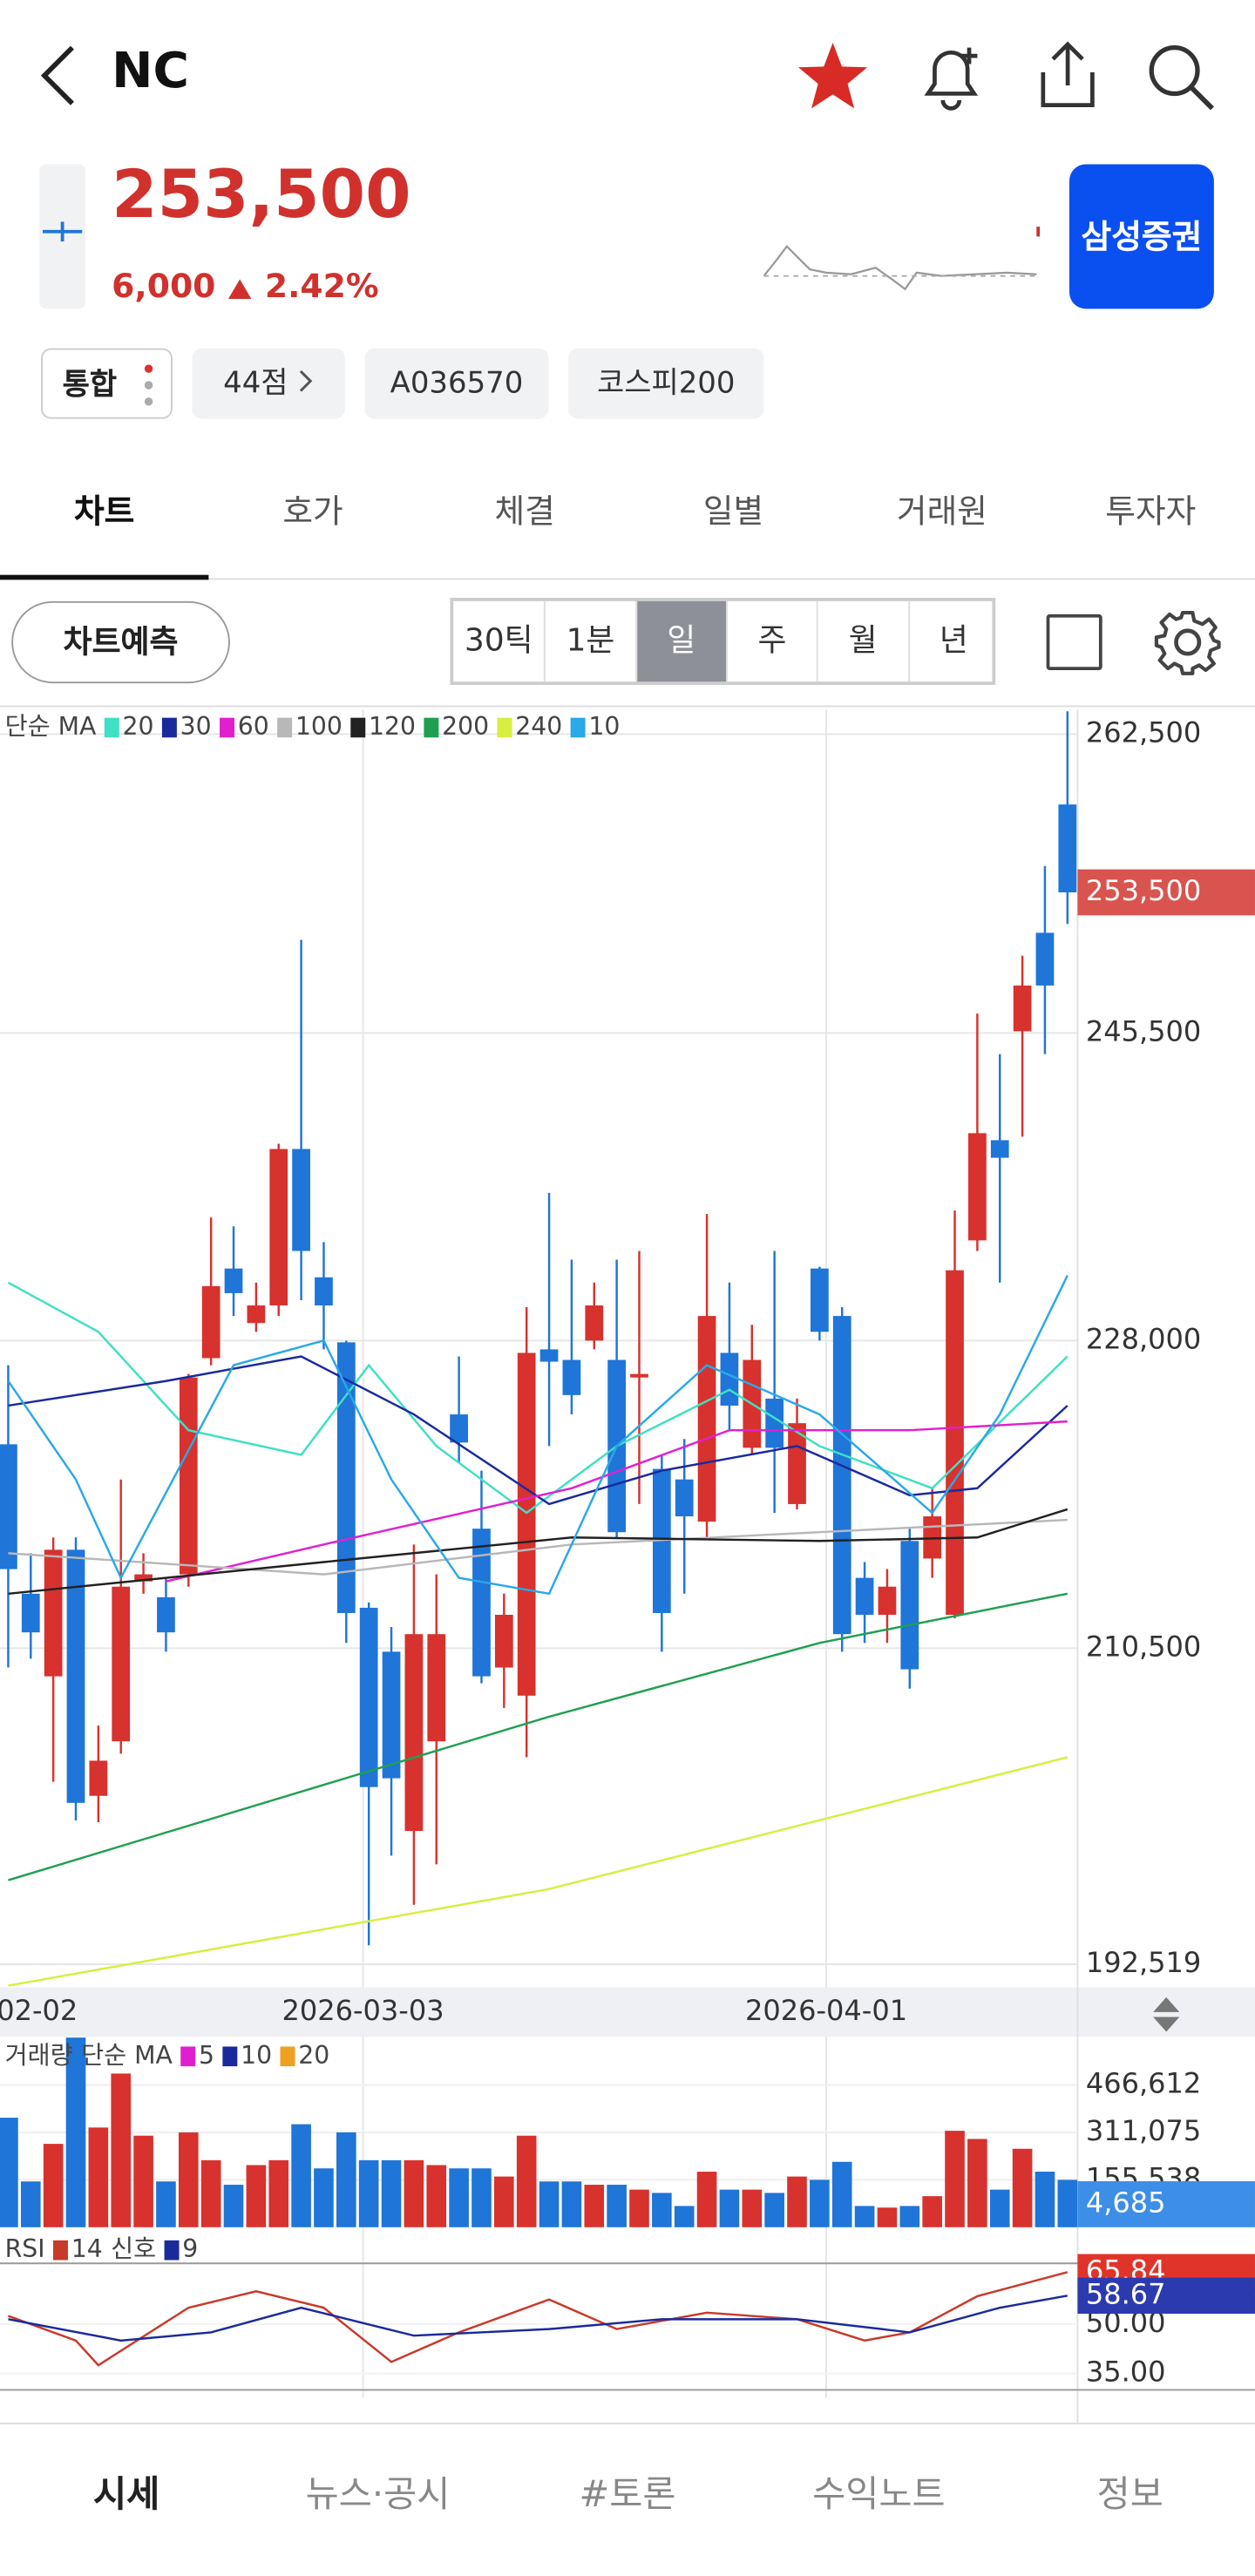 The image size is (1255, 2576). I want to click on sparkline, so click(902, 259).